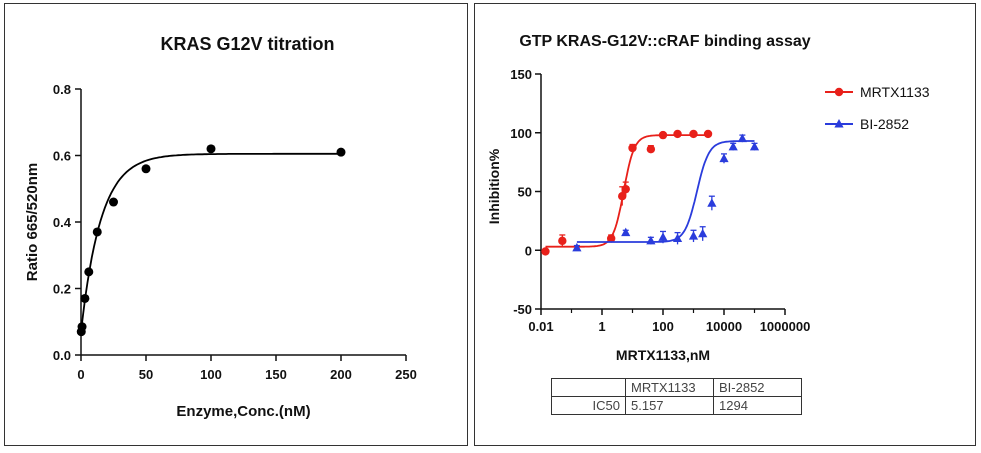 This screenshot has width=981, height=453. I want to click on y-axis-label: Ratio 665/520nm, so click(32, 222).